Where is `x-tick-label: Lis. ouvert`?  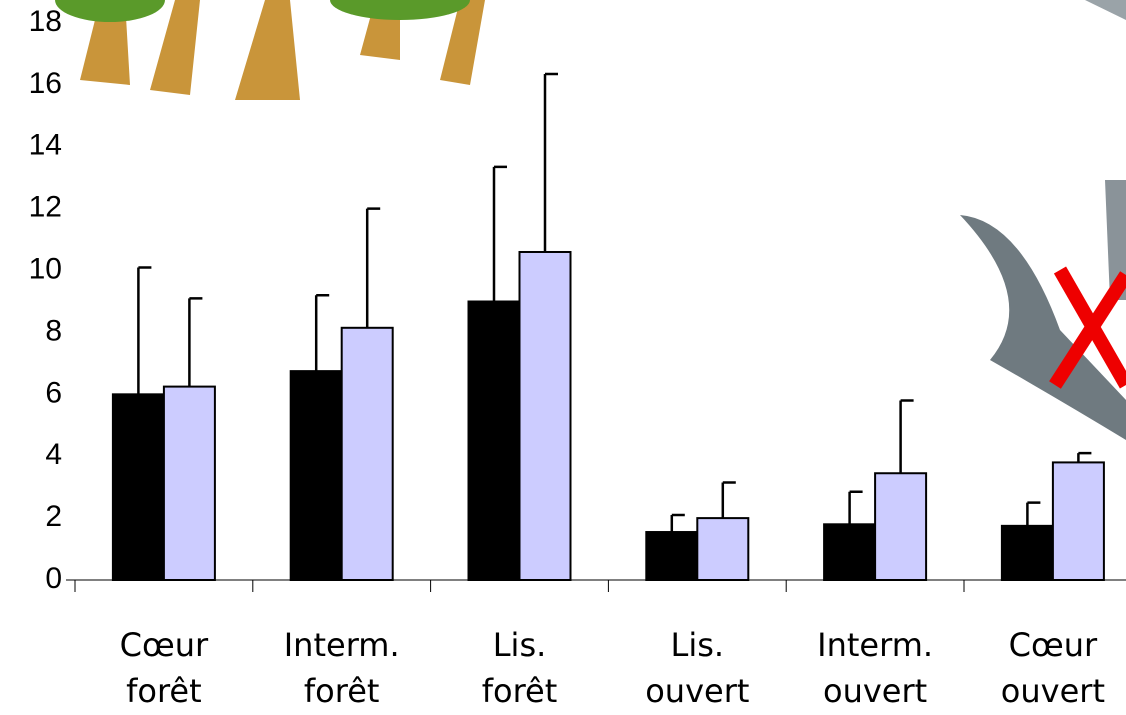
x-tick-label: Lis. ouvert is located at coordinates (697, 668).